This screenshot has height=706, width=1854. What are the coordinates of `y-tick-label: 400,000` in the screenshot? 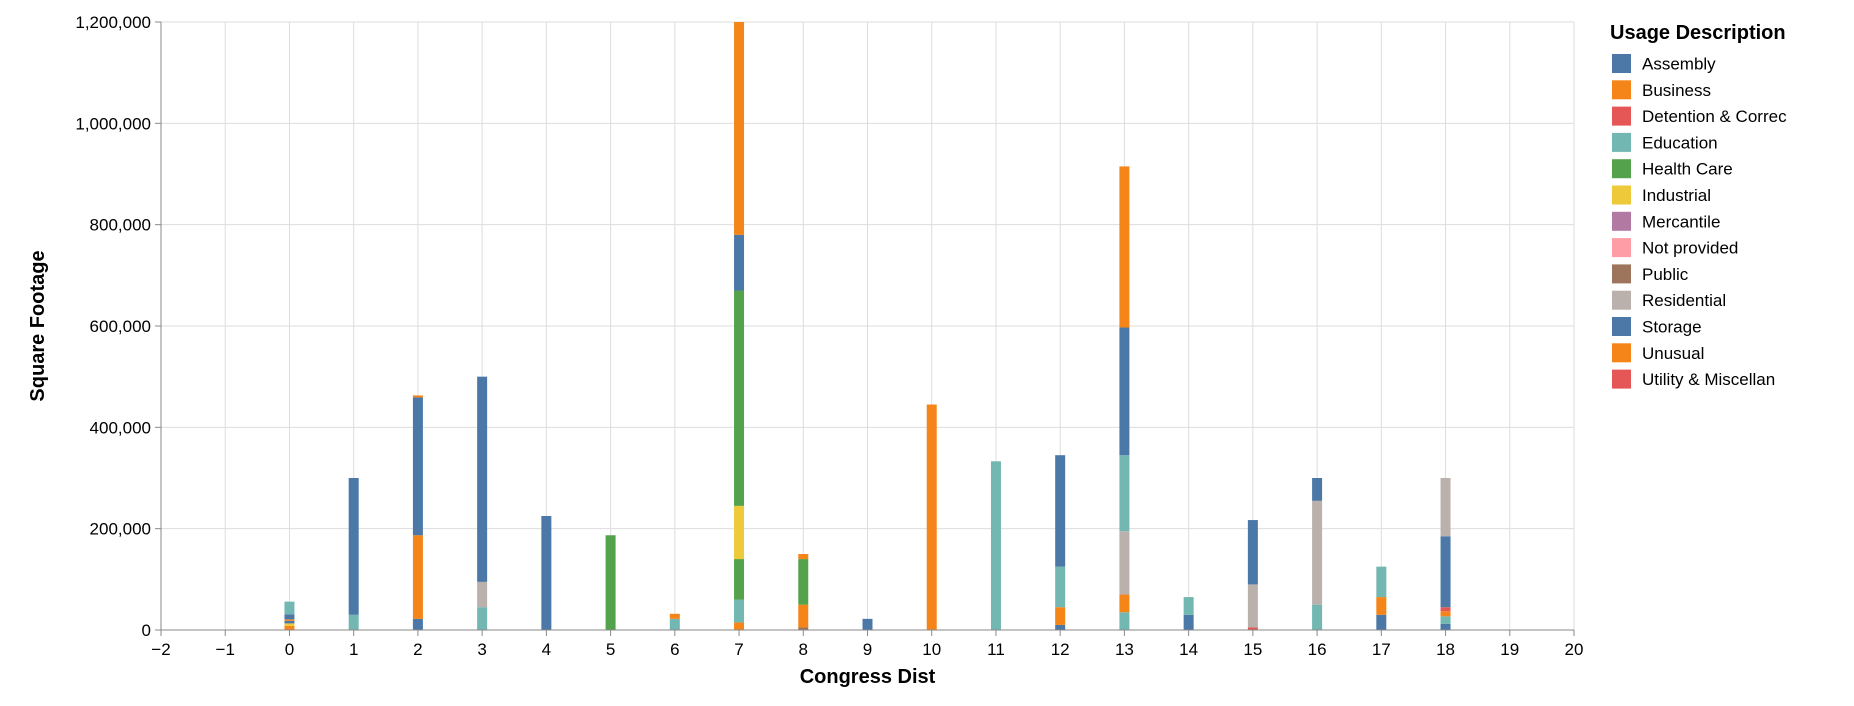 It's located at (120, 427).